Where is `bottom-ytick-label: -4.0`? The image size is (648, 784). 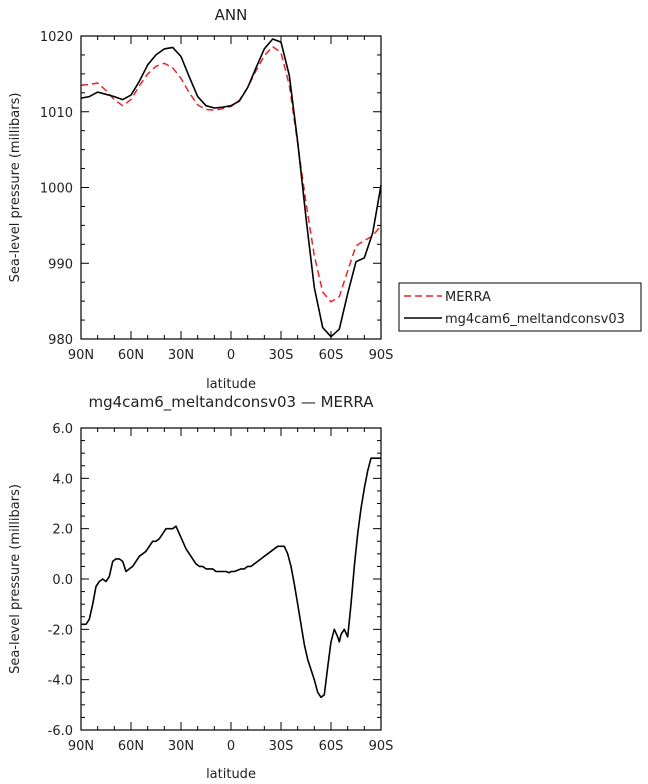 bottom-ytick-label: -4.0 is located at coordinates (60, 681).